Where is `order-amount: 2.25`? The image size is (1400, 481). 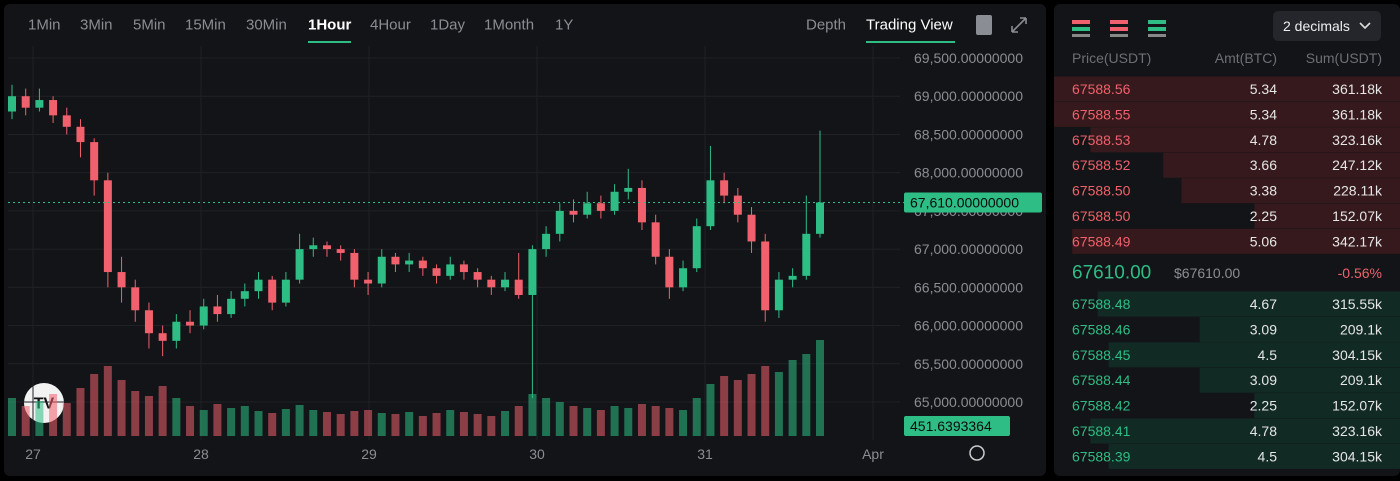
order-amount: 2.25 is located at coordinates (1263, 216).